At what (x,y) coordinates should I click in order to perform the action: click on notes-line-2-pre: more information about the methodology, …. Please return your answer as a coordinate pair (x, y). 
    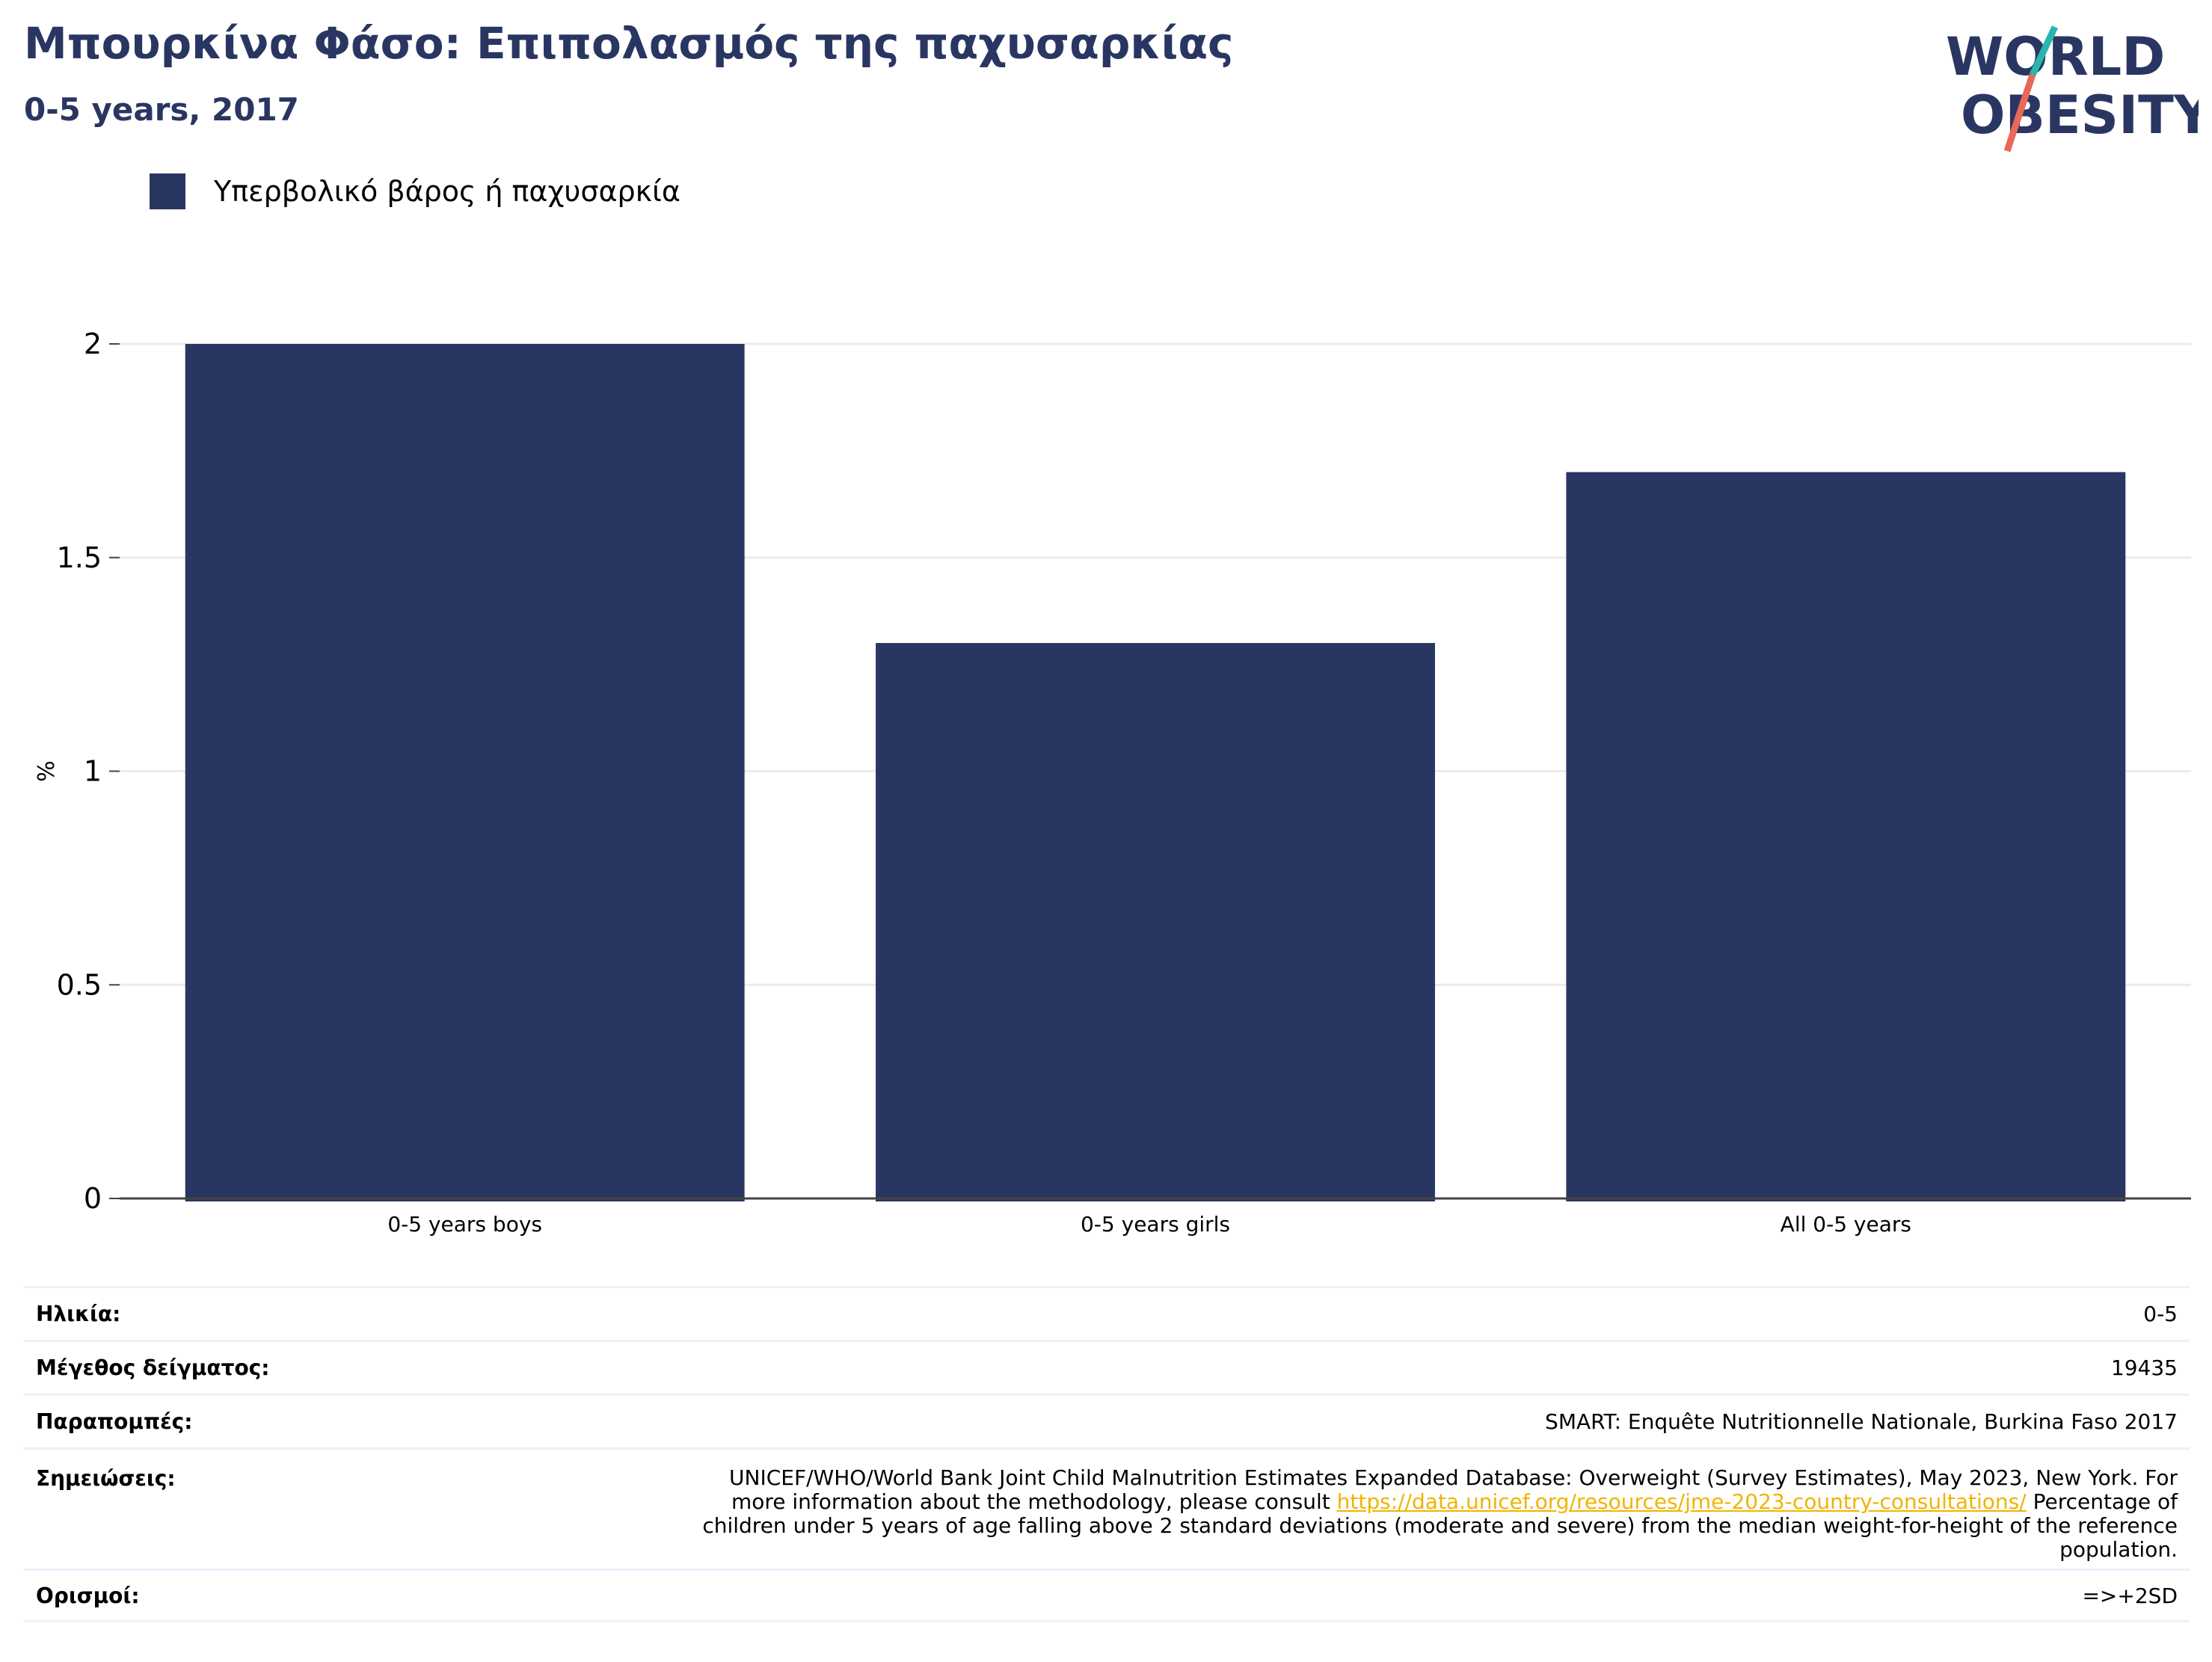
    Looking at the image, I should click on (1034, 1501).